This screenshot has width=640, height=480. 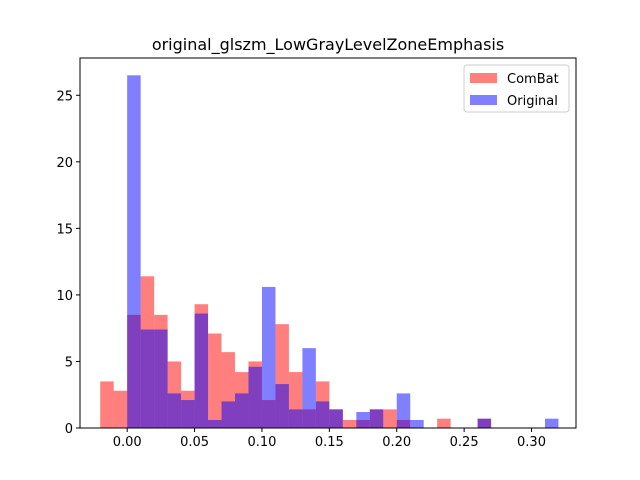 I want to click on y-tick-label: 5, so click(x=69, y=362).